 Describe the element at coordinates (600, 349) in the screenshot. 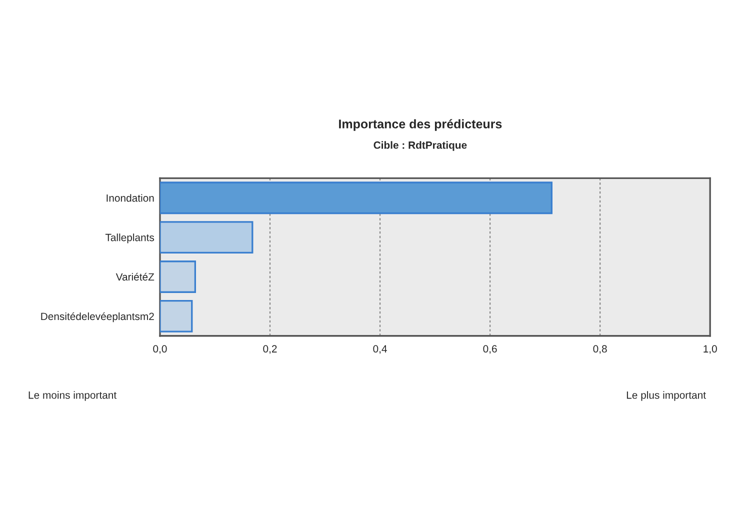

I see `x-tick-label: 0,8` at that location.